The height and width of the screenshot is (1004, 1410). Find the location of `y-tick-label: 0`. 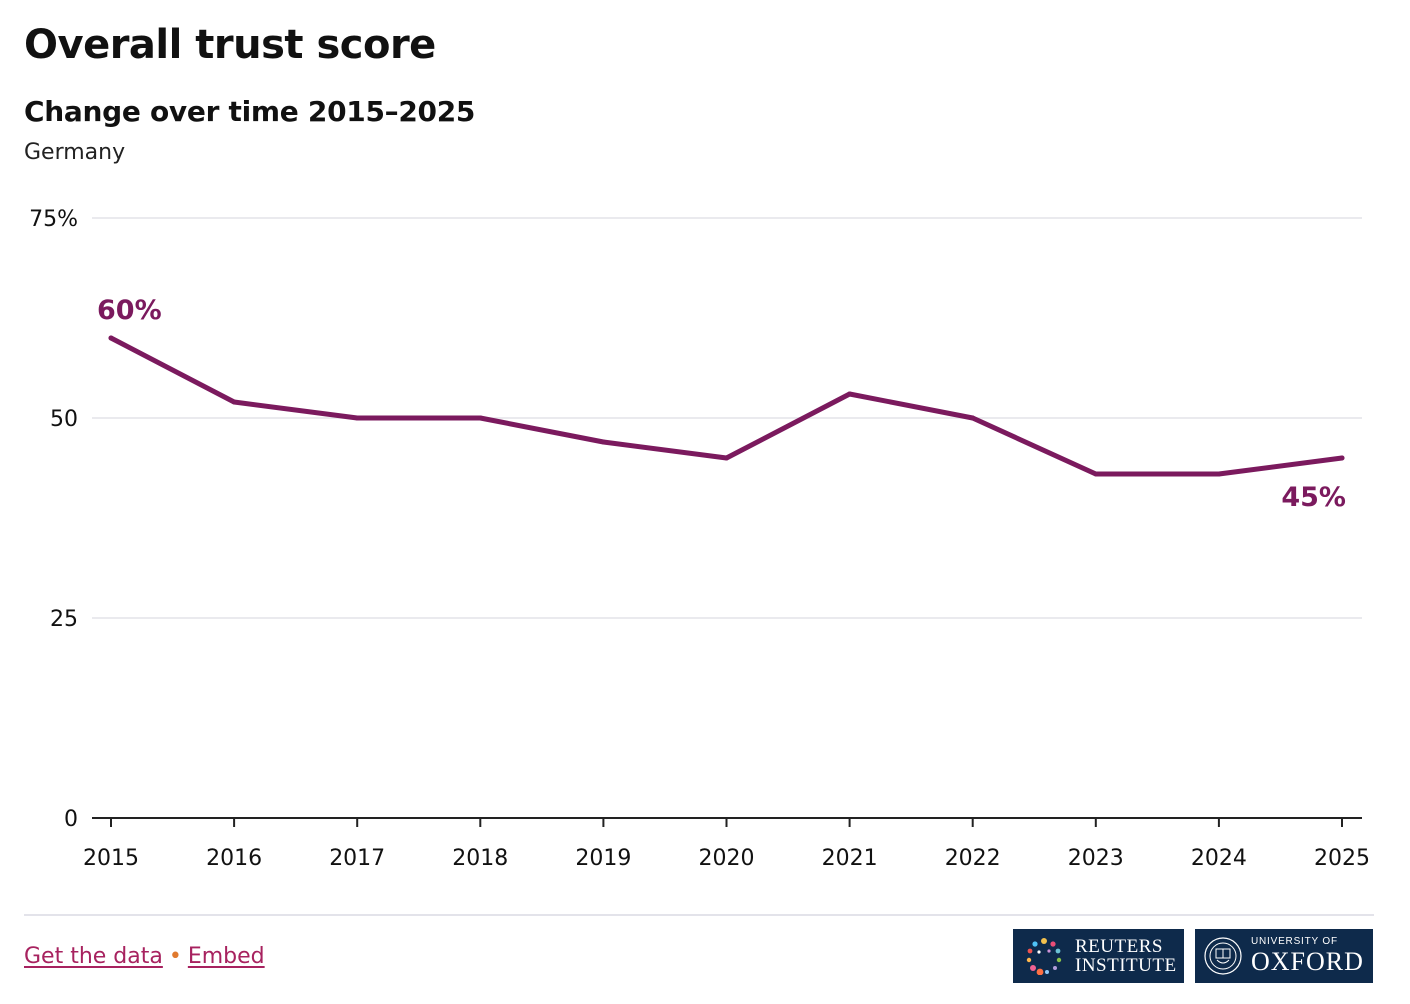

y-tick-label: 0 is located at coordinates (71, 819).